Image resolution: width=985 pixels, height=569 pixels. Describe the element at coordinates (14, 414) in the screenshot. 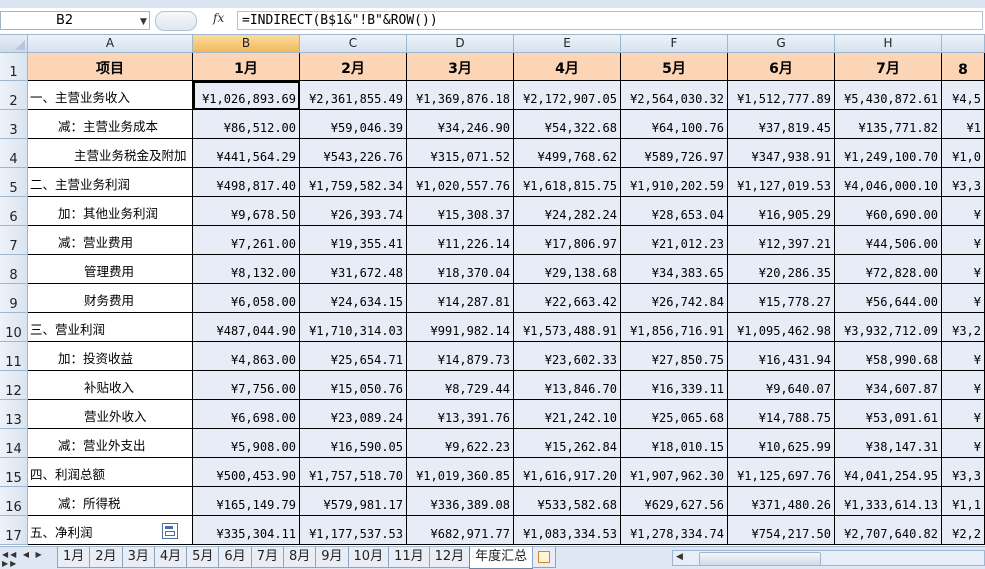

I see `row-header: 13` at that location.